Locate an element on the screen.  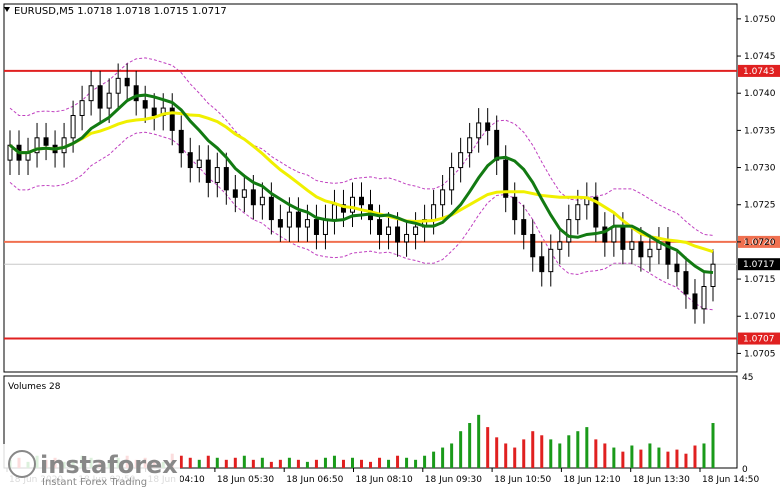
volume-tick-label: 0 is located at coordinates (745, 470).